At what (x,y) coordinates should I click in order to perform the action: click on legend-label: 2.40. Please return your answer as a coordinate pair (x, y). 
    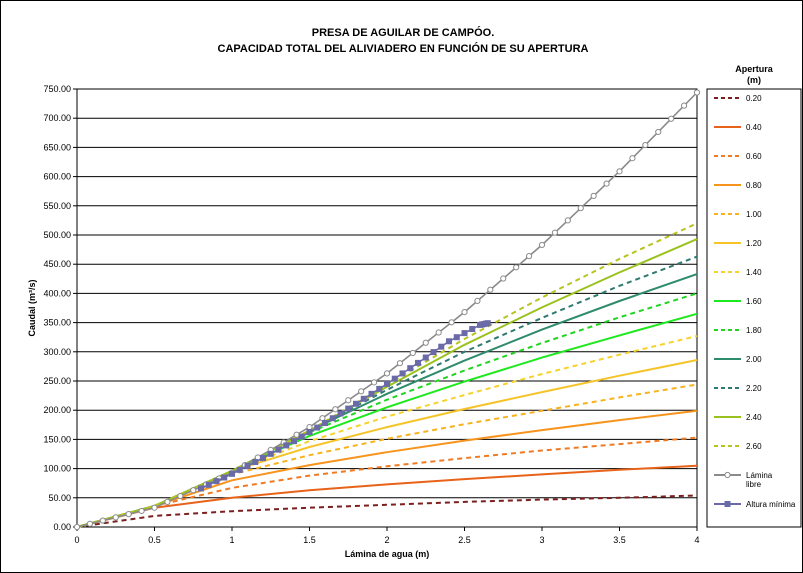
    Looking at the image, I should click on (754, 417).